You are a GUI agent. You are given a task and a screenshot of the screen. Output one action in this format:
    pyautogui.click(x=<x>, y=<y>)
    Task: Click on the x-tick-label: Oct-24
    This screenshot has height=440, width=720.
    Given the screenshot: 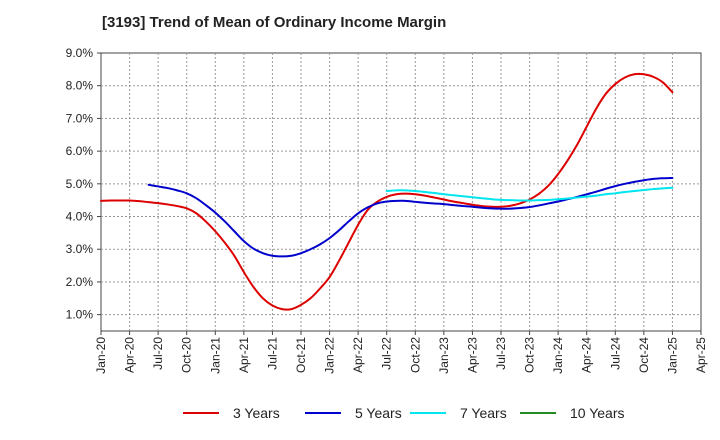 What is the action you would take?
    pyautogui.click(x=644, y=355)
    